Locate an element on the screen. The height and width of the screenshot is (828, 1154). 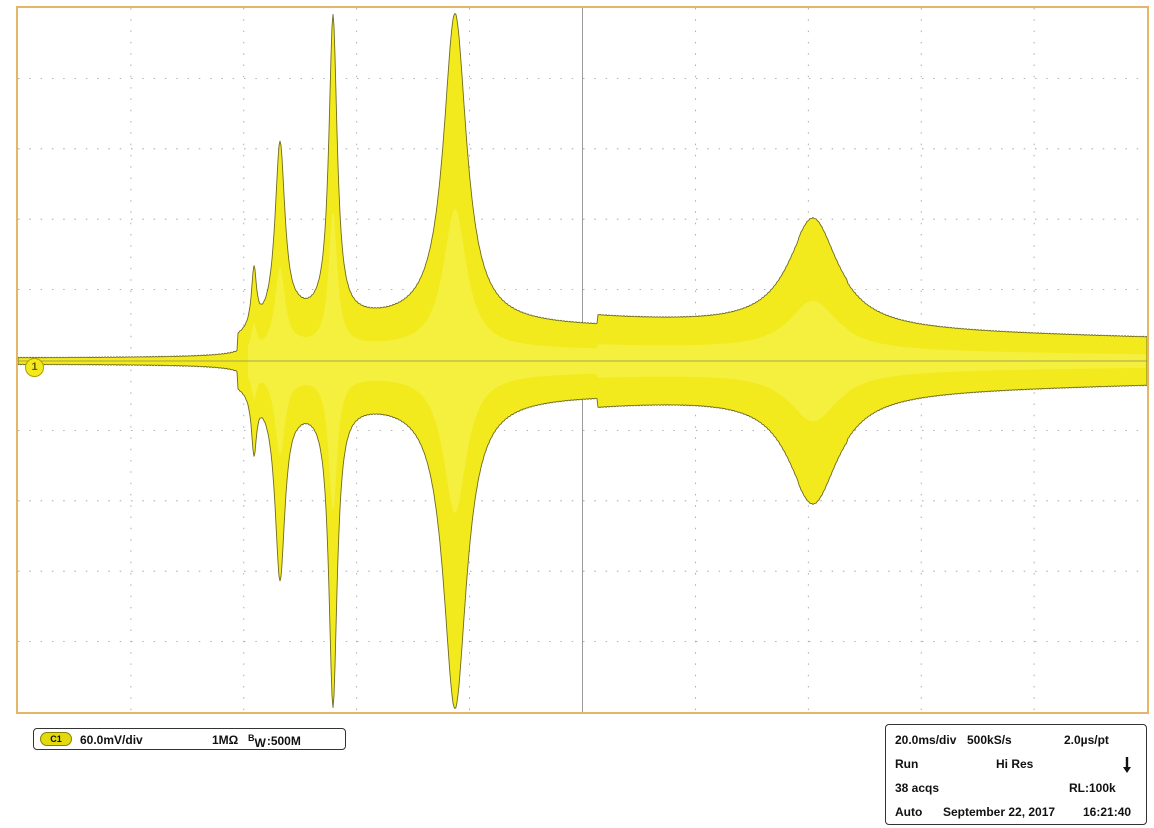
channel-1-ground-marker: 1 is located at coordinates (34, 367).